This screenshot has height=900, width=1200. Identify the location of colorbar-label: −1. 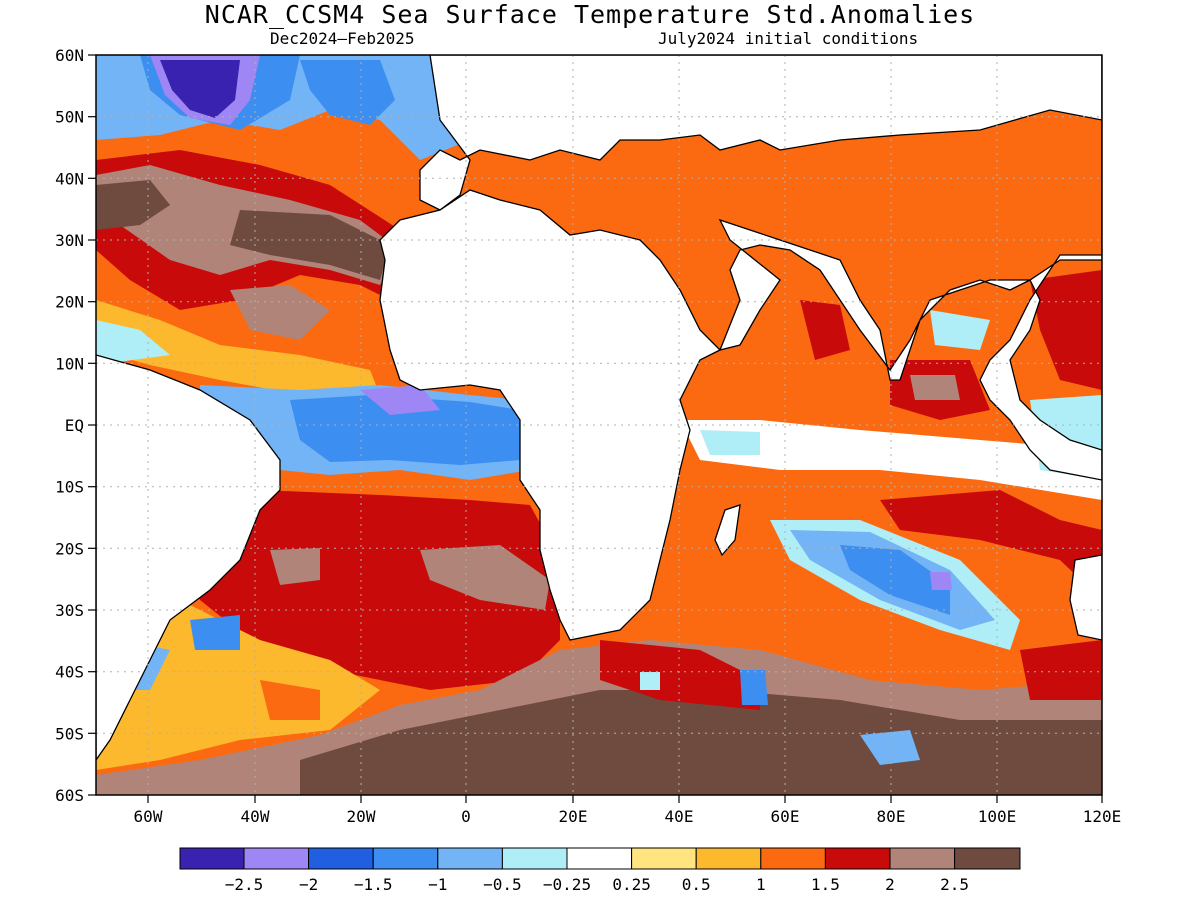
(437, 884).